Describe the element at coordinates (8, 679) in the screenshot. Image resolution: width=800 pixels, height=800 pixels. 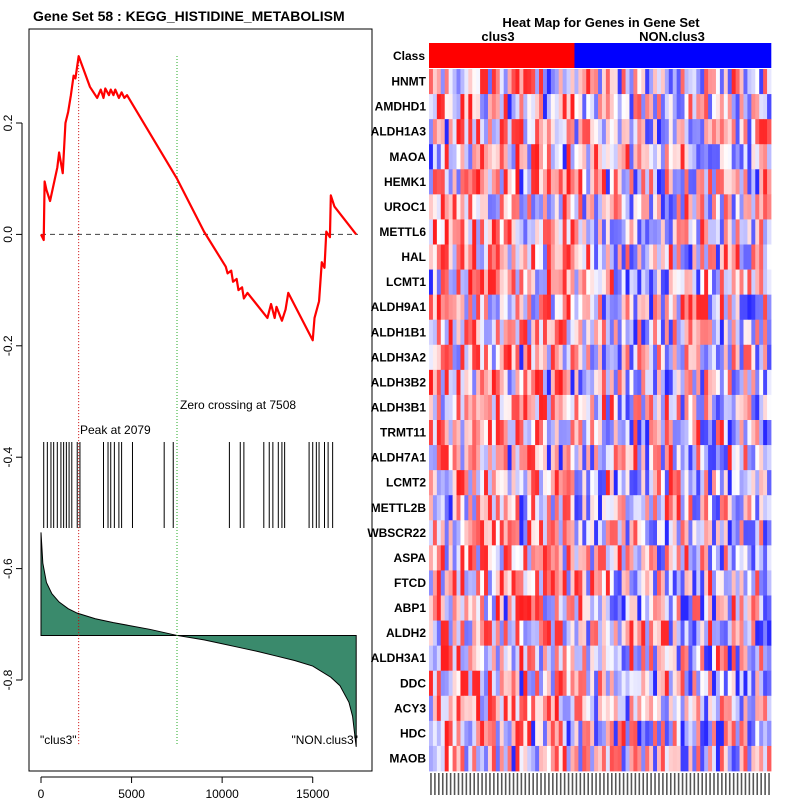
I see `y-tick-label: -0.8` at that location.